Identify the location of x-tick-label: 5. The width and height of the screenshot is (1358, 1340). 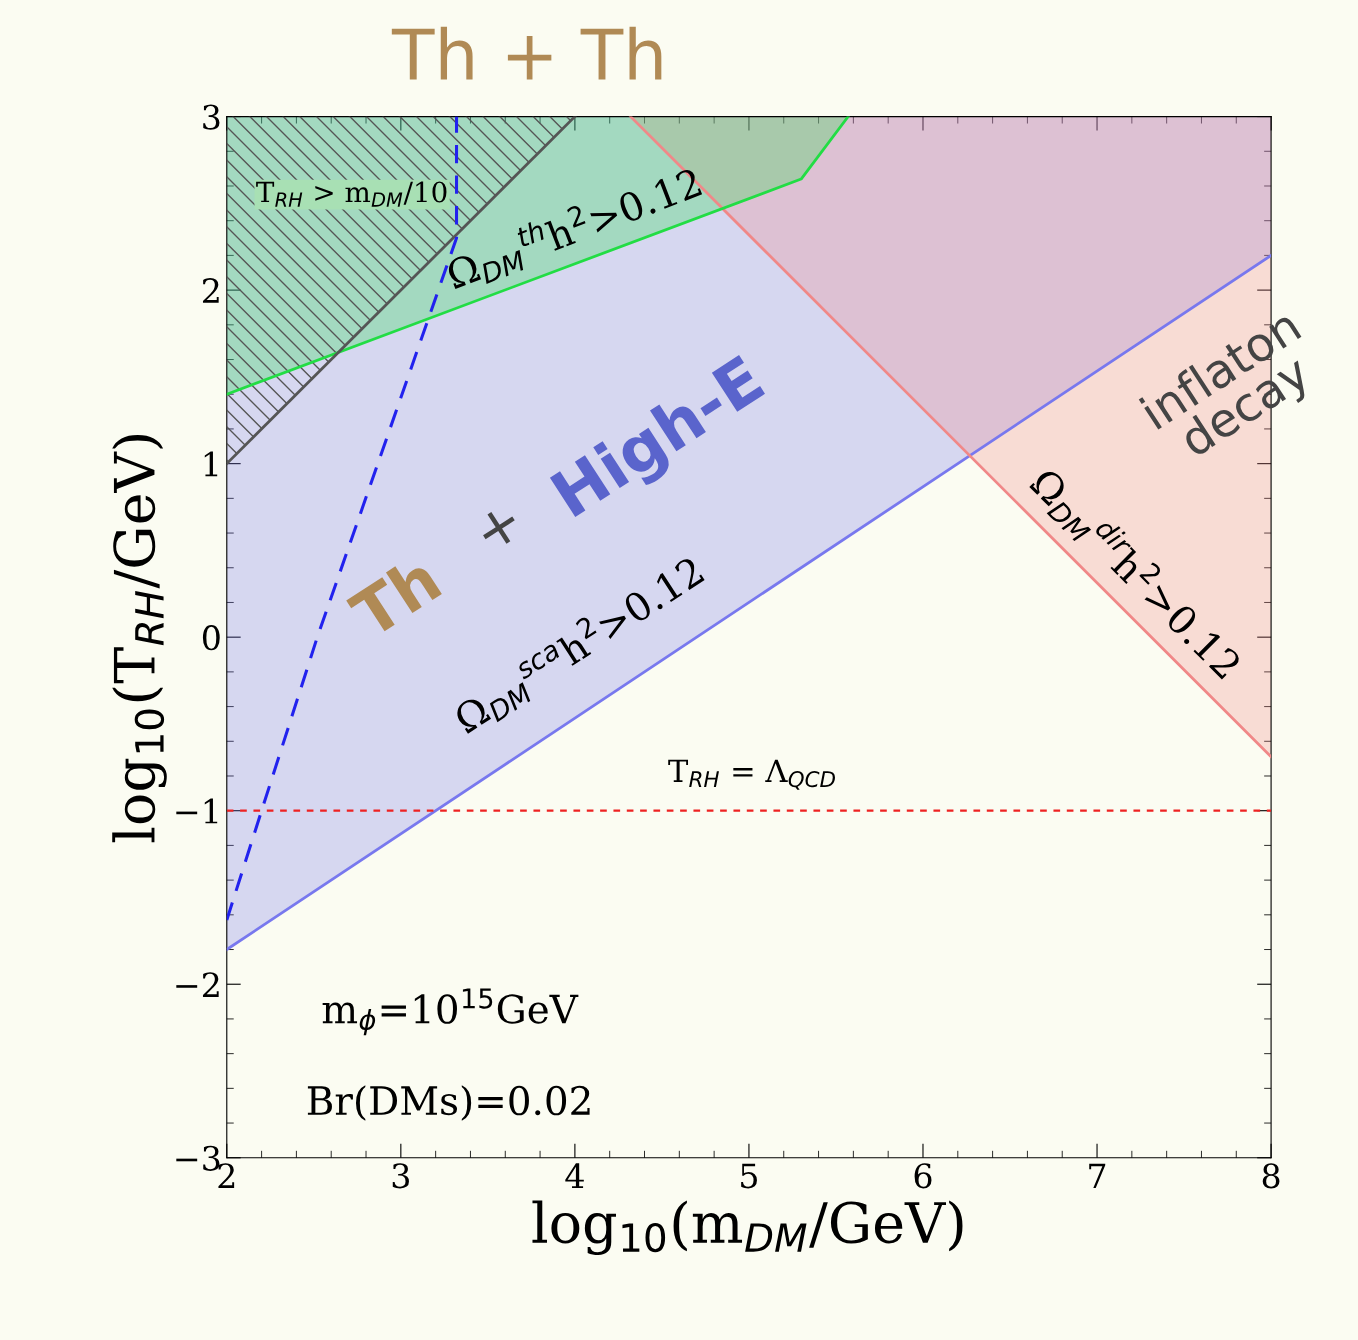
(749, 1176).